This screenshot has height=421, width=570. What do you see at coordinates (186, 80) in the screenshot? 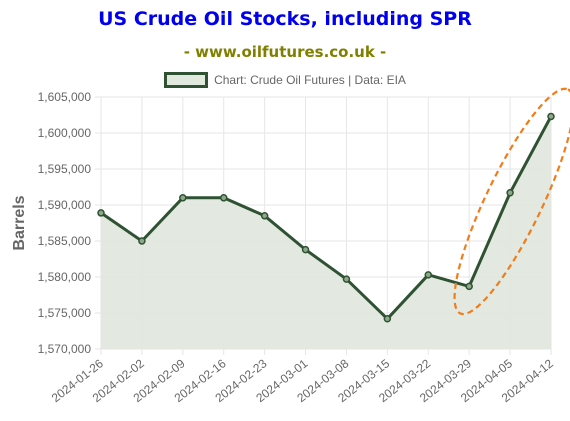
I see `legend-swatch` at bounding box center [186, 80].